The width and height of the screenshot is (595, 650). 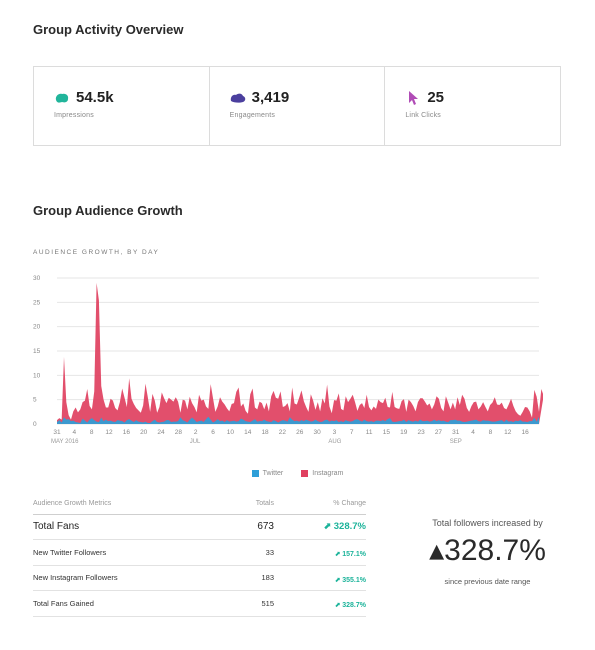 I want to click on metric-change: 355.1%, so click(x=354, y=580).